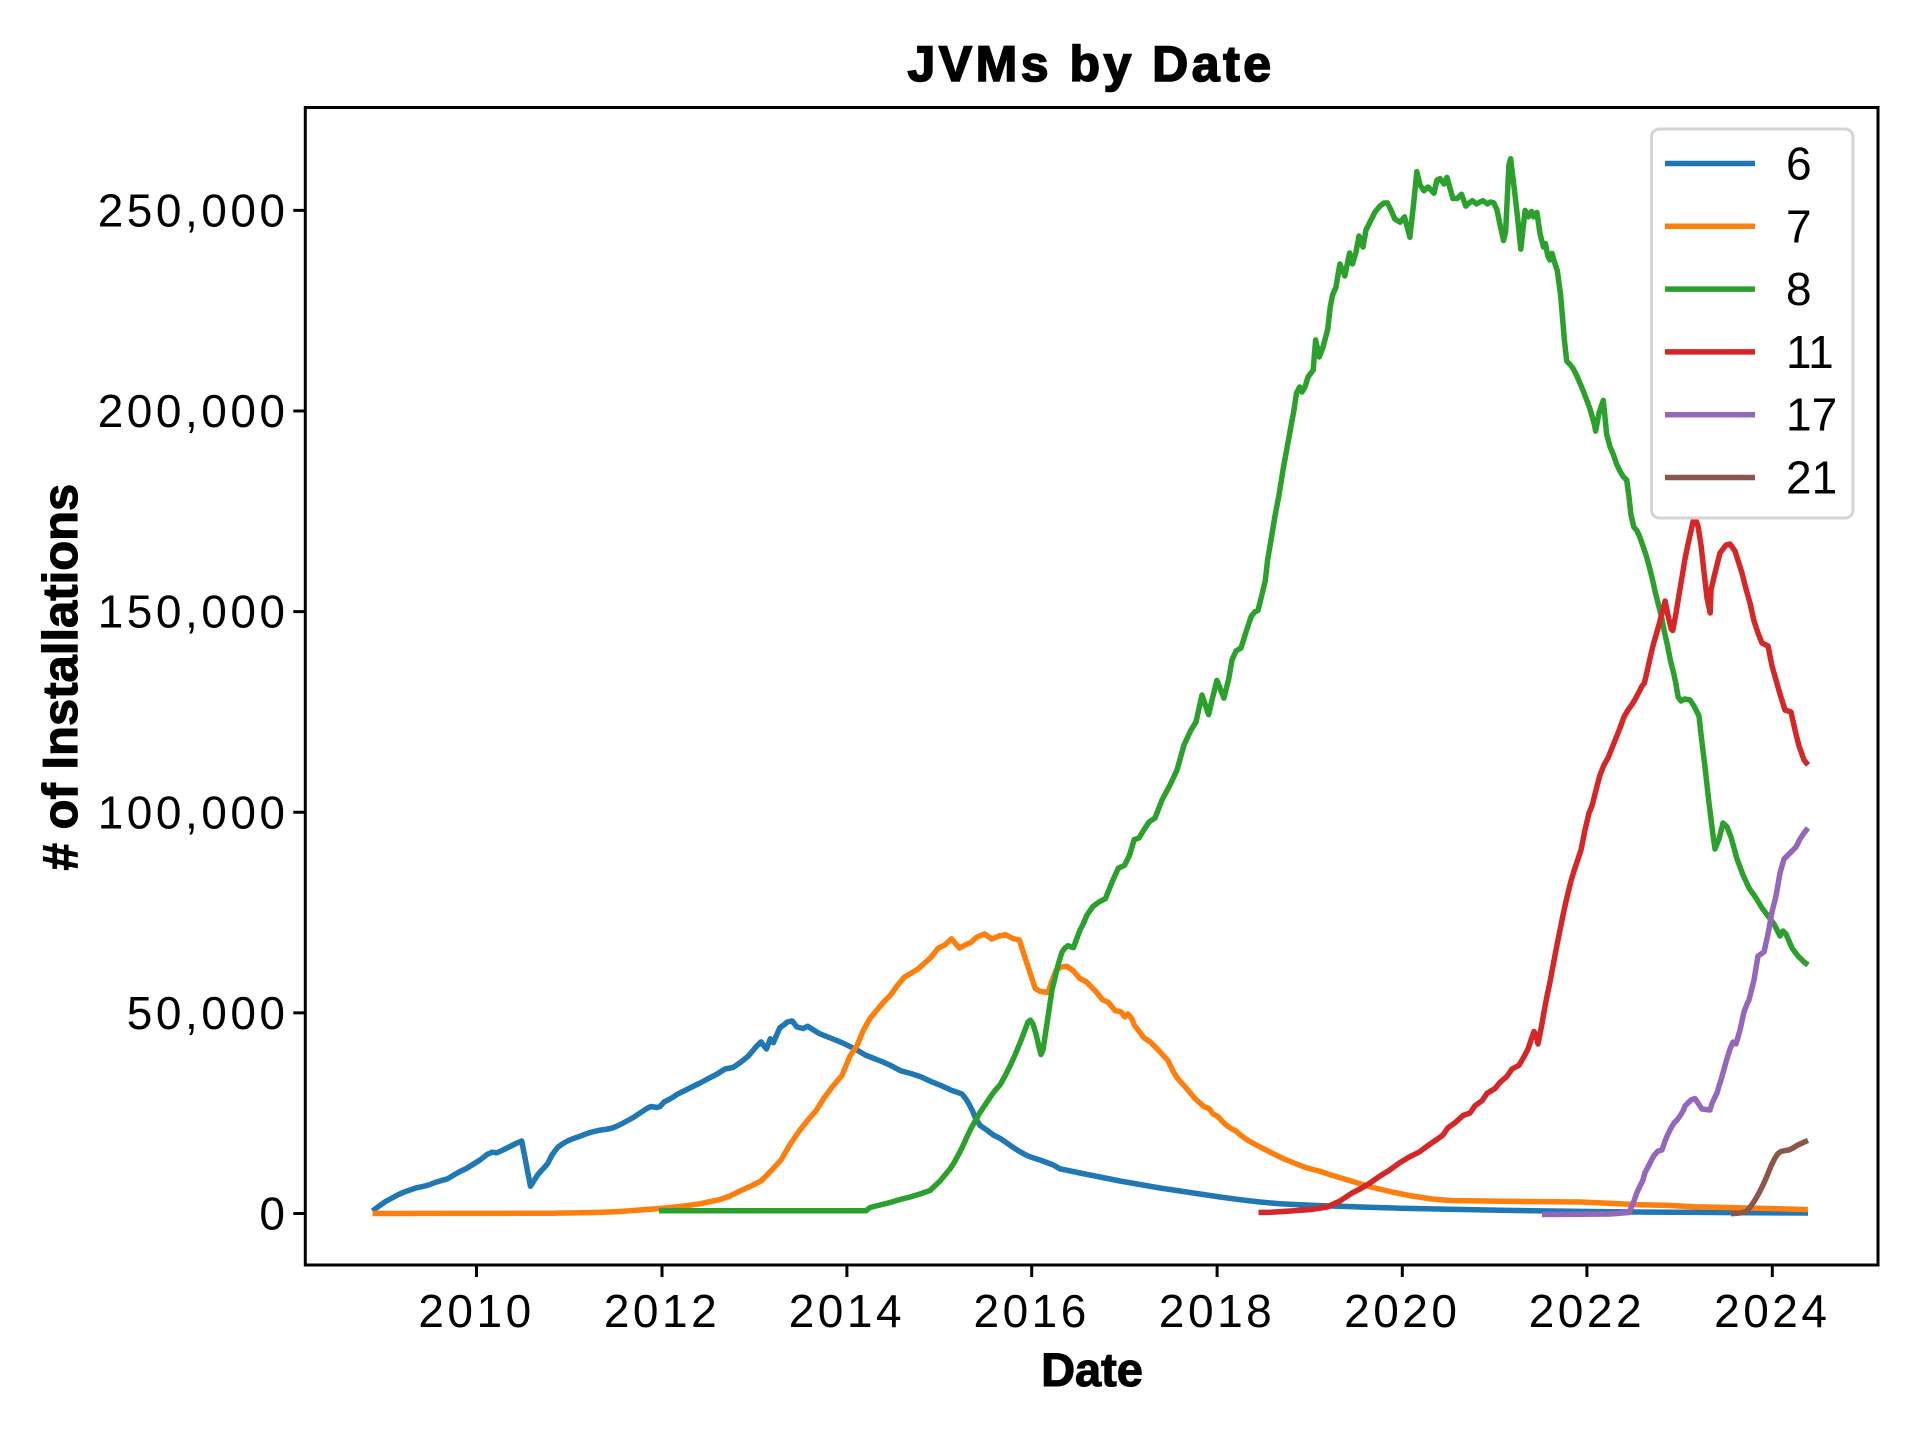 The image size is (1920, 1440). I want to click on svg-text: 250,000, so click(193, 210).